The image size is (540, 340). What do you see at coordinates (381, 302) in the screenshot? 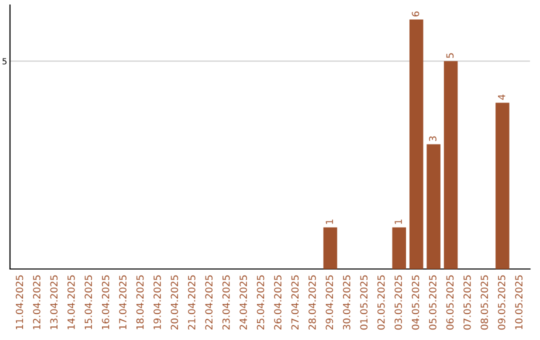
I see `x-tick-label: 02.05.2025` at bounding box center [381, 302].